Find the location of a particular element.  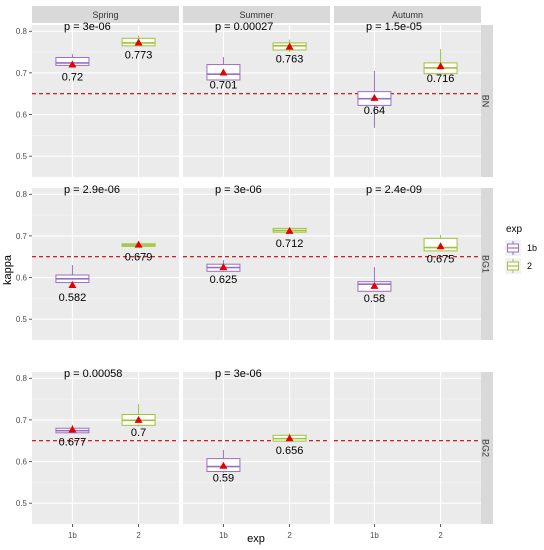

mean-label: 0.679 is located at coordinates (139, 258).